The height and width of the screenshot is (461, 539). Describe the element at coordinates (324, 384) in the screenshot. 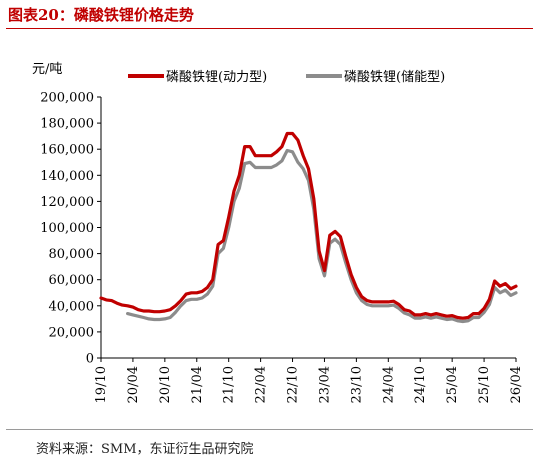

I see `x-tick-label: 23/04` at that location.